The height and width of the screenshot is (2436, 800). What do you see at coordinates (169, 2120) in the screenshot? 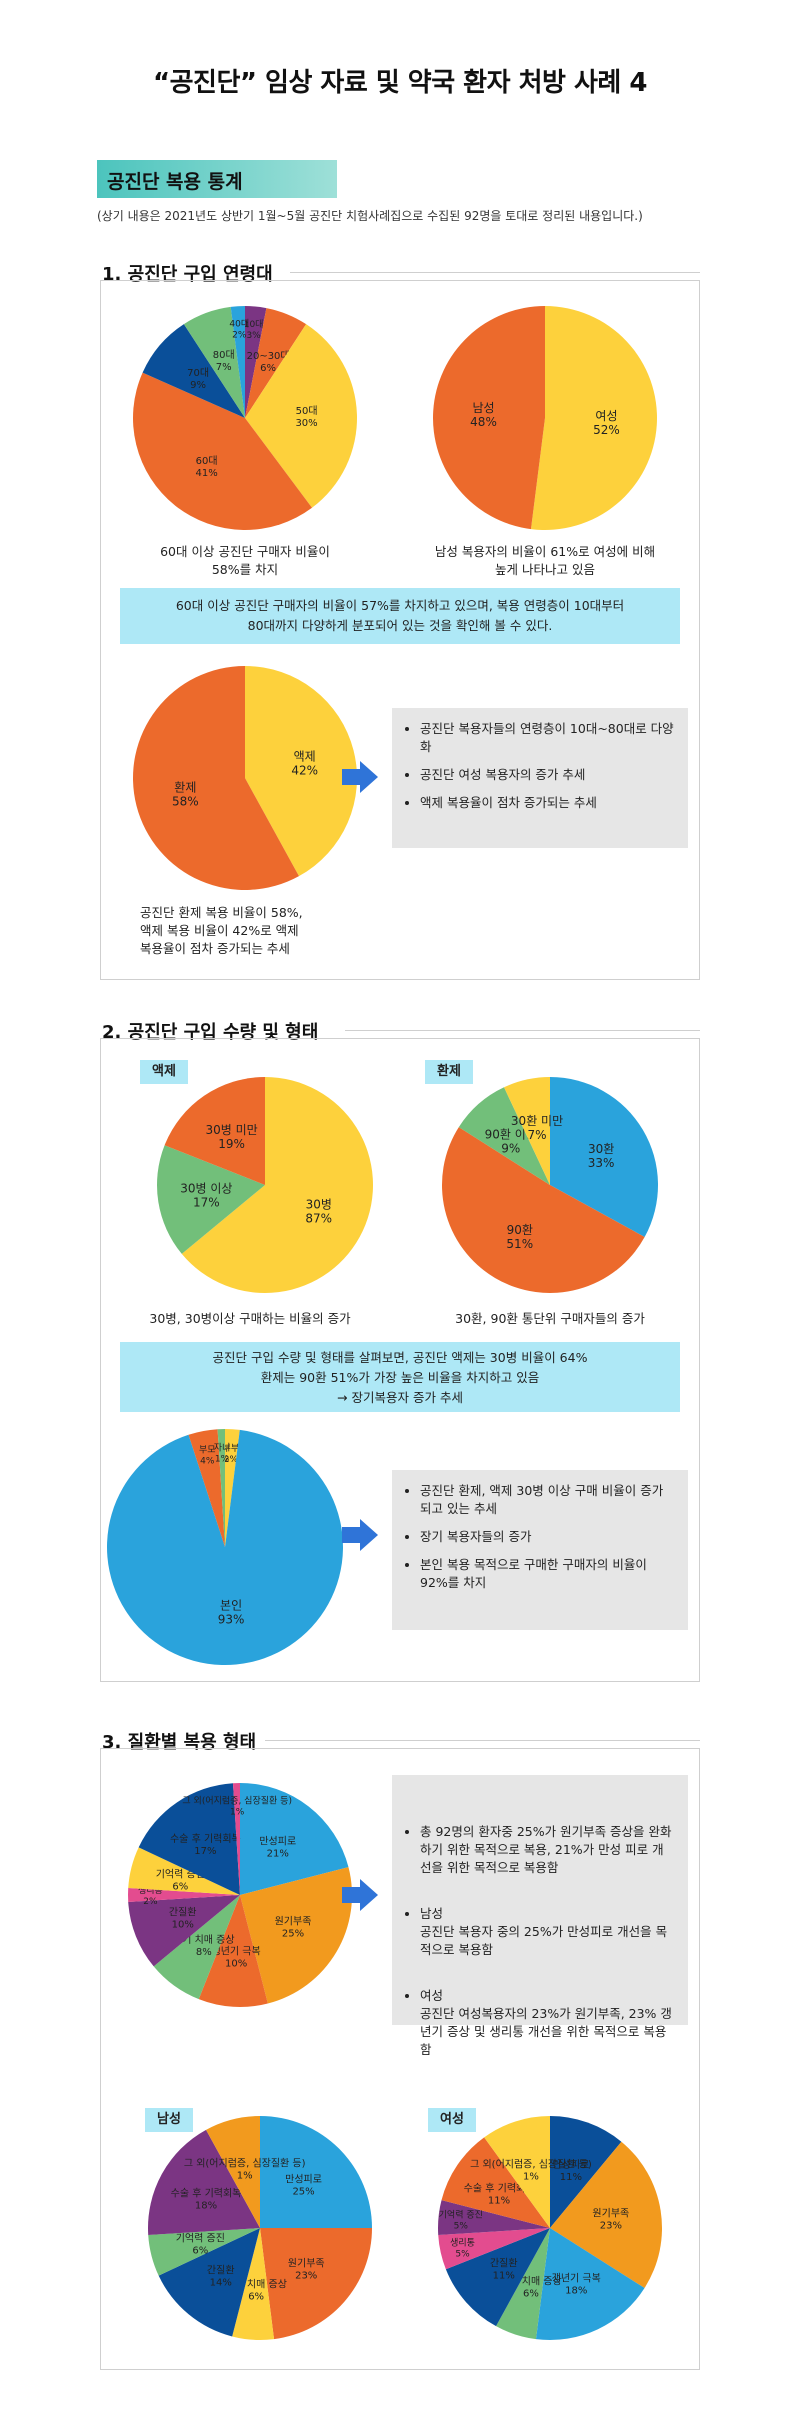
I see `tag-male: 남성` at bounding box center [169, 2120].